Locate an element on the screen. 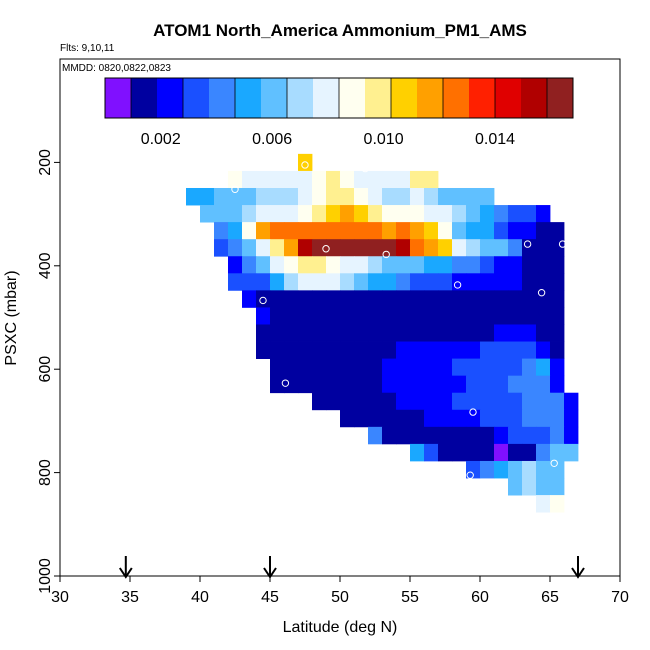 This screenshot has height=650, width=650. x-axis-label: Latitude (deg N) is located at coordinates (340, 627).